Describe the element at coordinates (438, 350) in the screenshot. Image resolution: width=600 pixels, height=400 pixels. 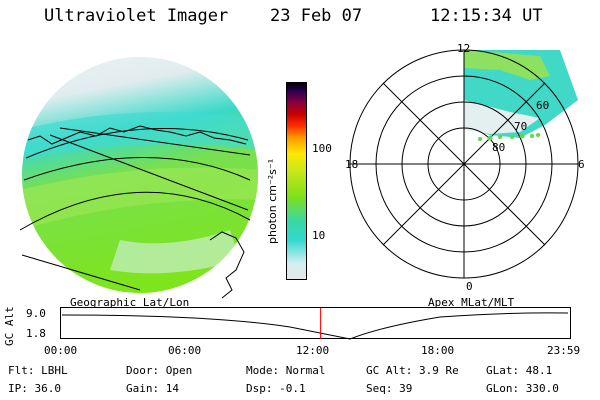
I see `orbit-xtick-1800: 18:00` at that location.